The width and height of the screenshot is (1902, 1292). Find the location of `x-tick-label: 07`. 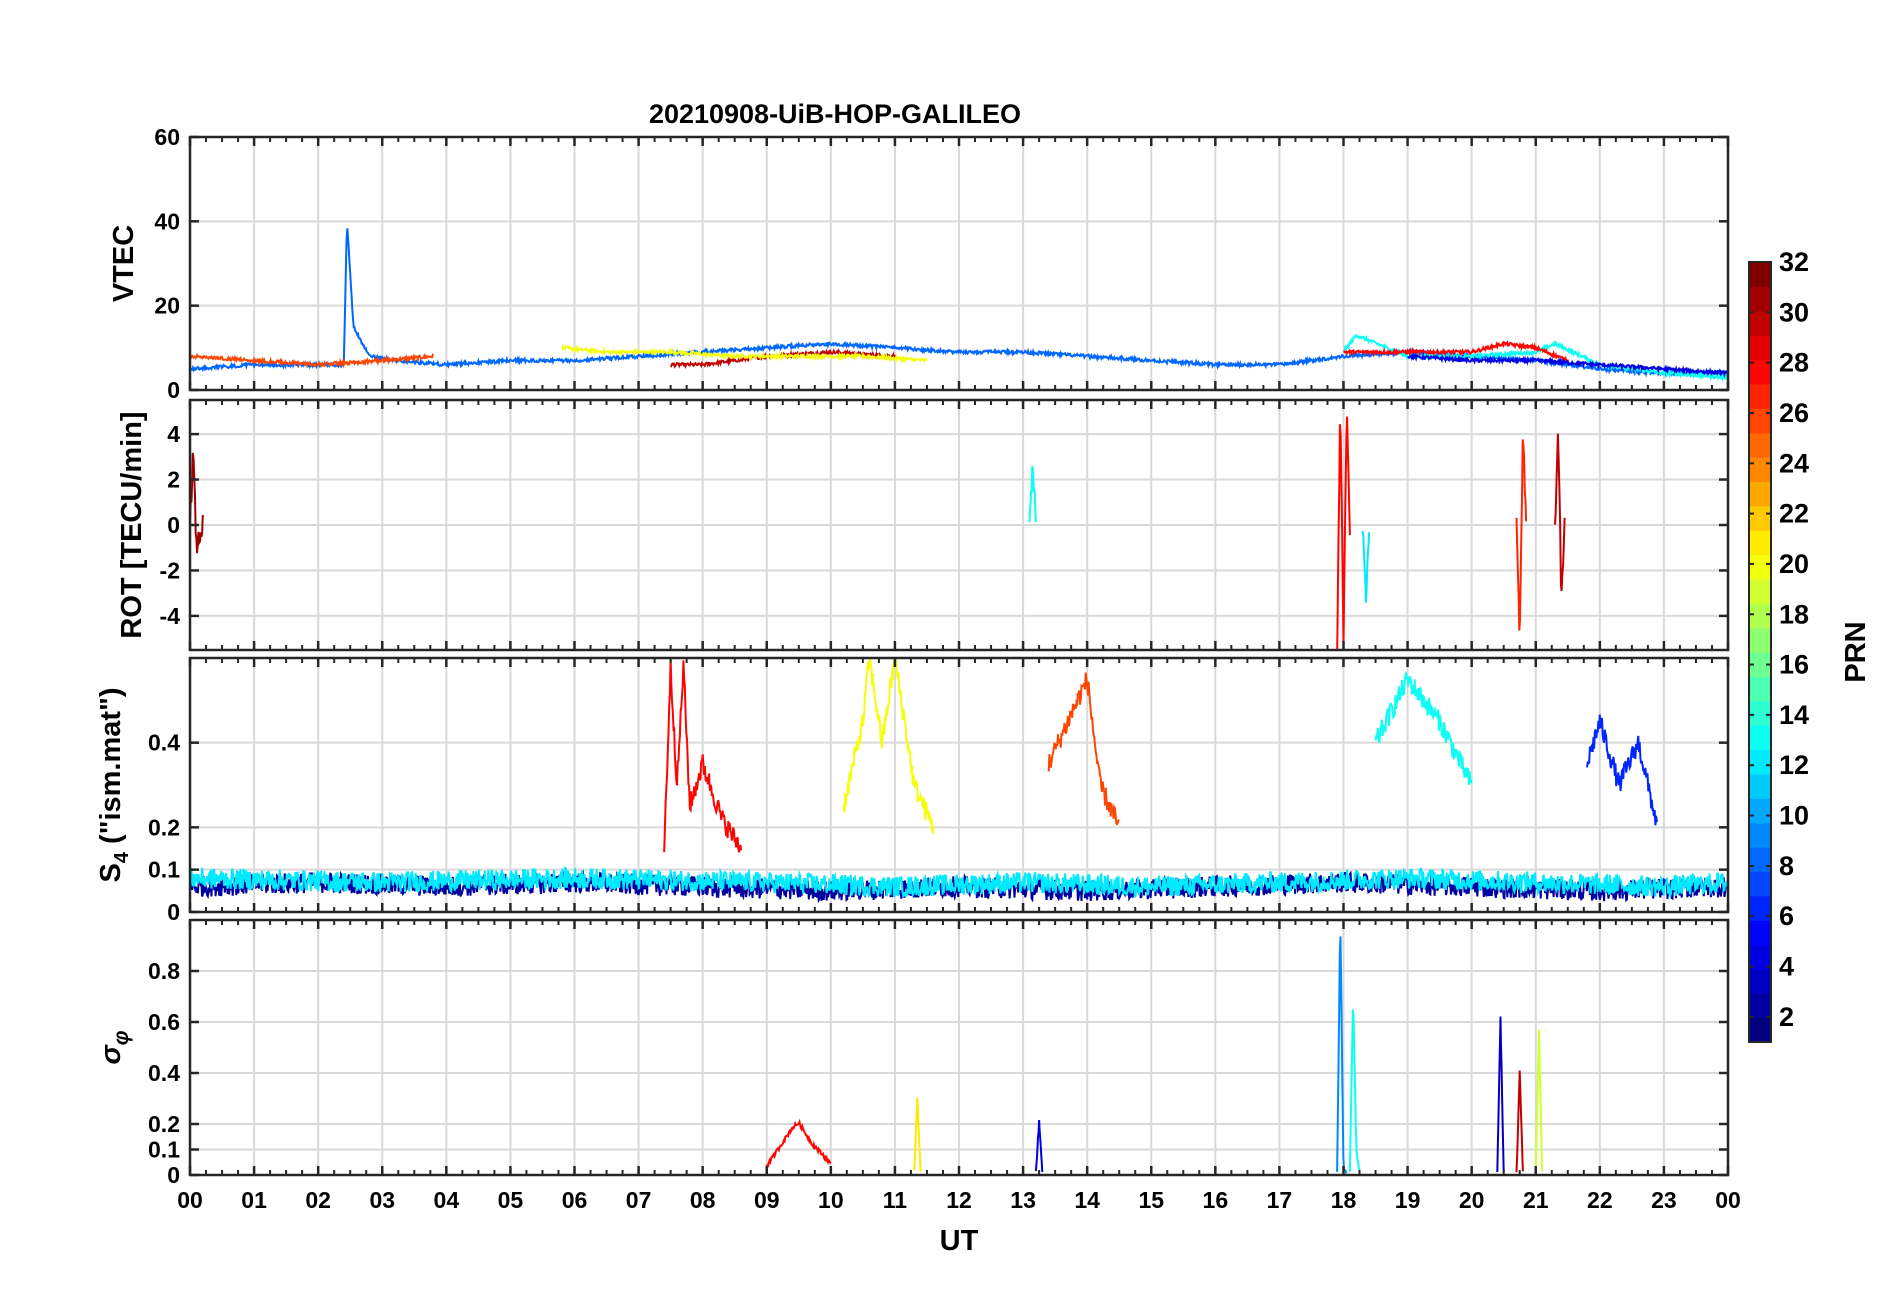

x-tick-label: 07 is located at coordinates (639, 1200).